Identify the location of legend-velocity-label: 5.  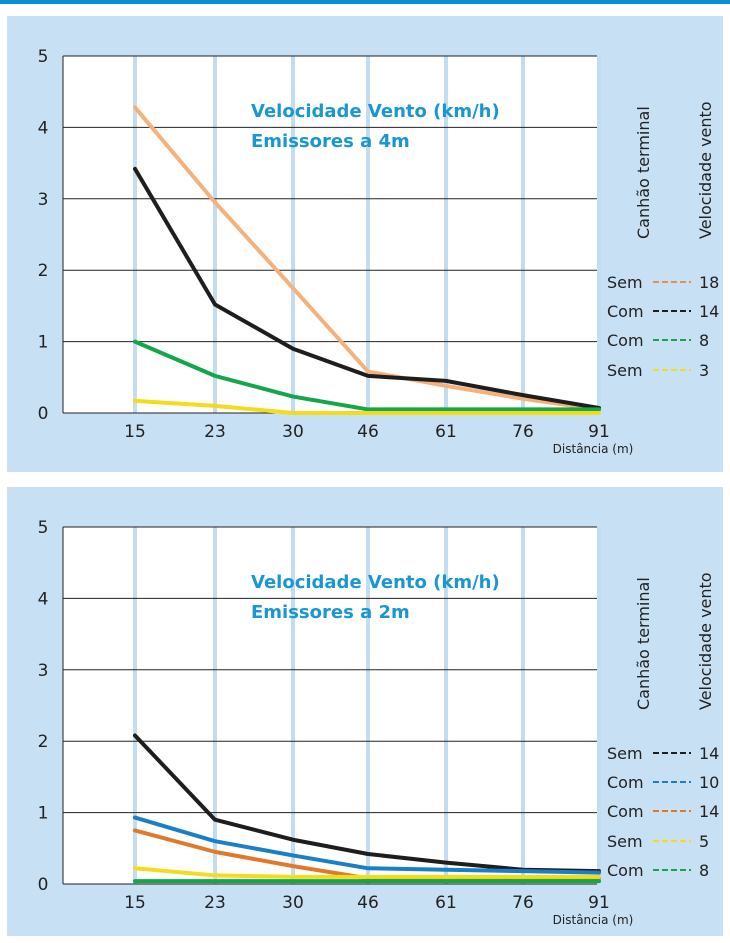
(704, 841).